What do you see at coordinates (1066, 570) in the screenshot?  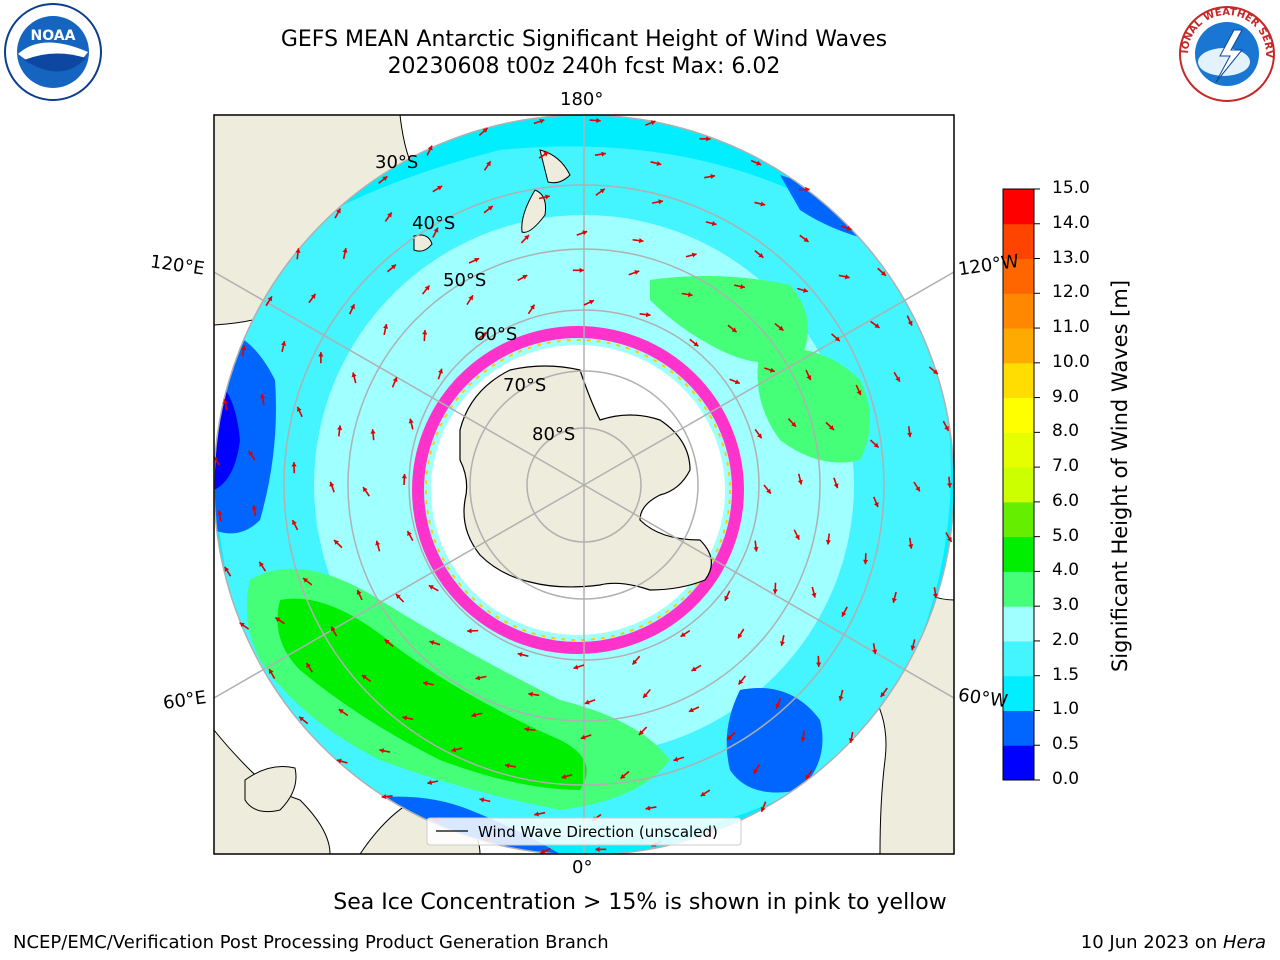 I see `colorbar-tick-label: 4.0` at bounding box center [1066, 570].